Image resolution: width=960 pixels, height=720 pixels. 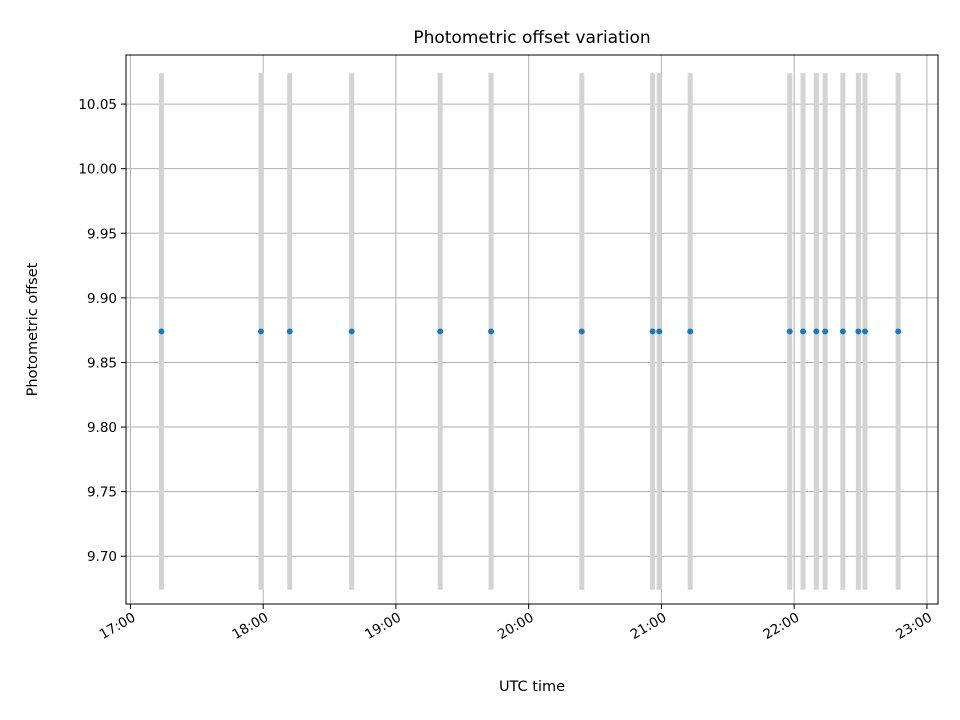 I want to click on y-tick-label: 10.00, so click(x=97, y=170).